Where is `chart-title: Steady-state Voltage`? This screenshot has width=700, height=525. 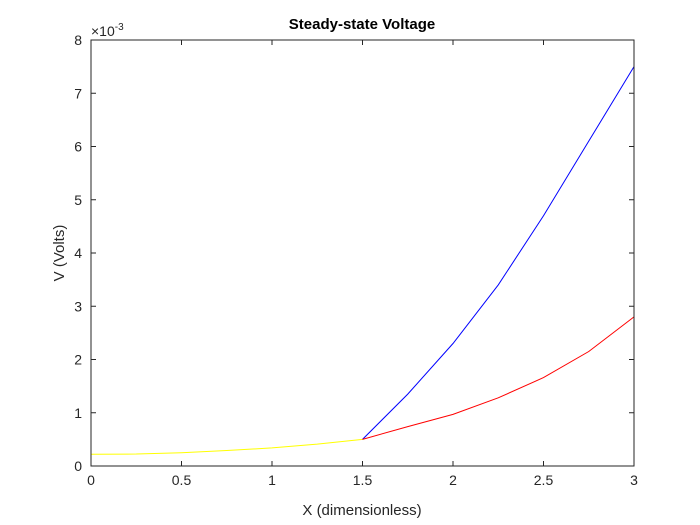 chart-title: Steady-state Voltage is located at coordinates (362, 24).